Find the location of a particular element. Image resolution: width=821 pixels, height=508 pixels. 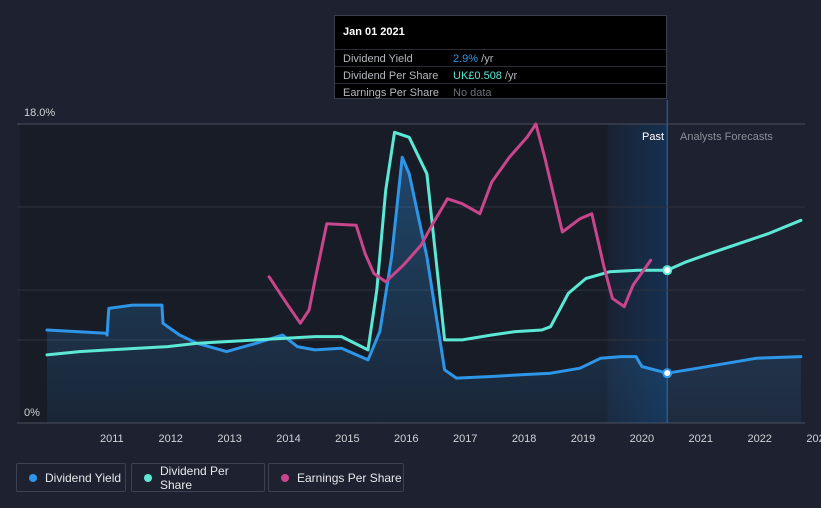

x-tick-label: 2015 is located at coordinates (347, 439).